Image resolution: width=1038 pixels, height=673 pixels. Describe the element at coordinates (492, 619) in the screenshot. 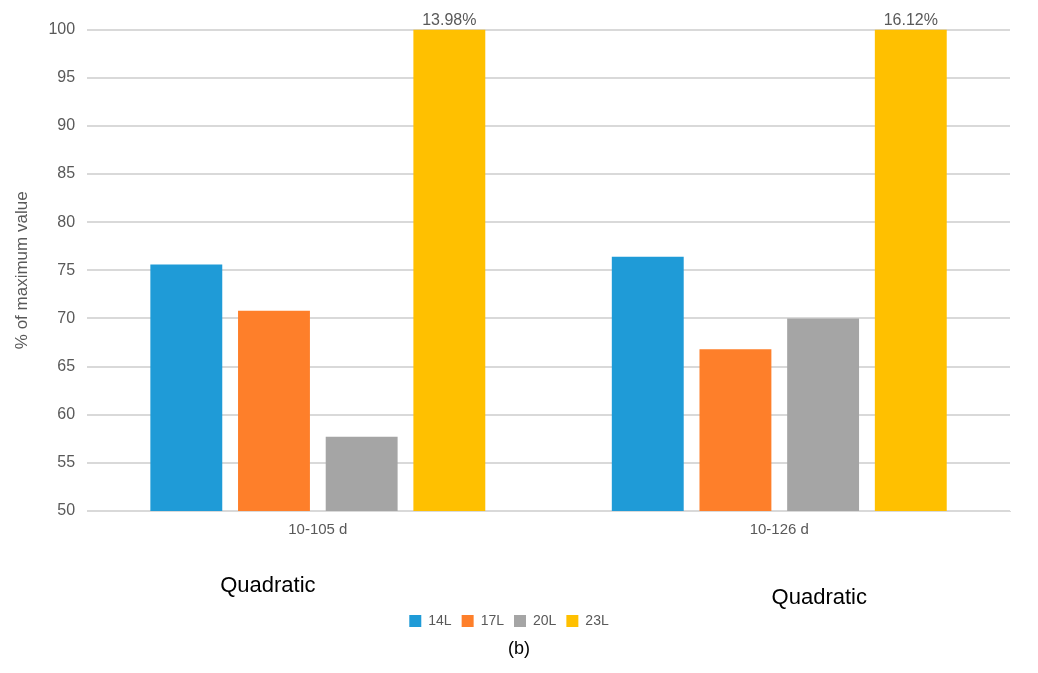

I see `legend-label: 17L` at that location.